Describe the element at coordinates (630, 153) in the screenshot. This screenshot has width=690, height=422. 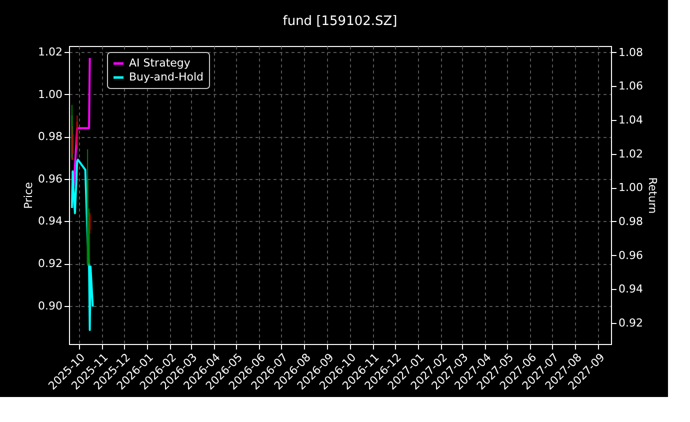
I see `y2-tick-label: 1.02` at that location.